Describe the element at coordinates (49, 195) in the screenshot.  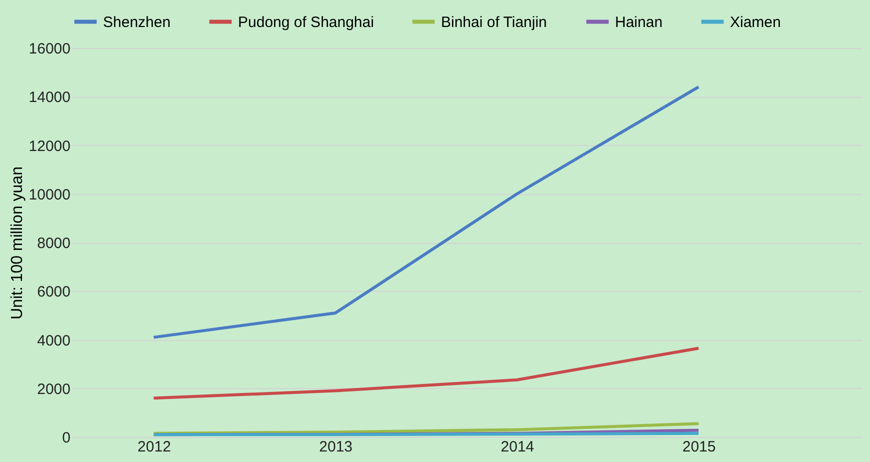
I see `y-tick-label: 10000` at that location.